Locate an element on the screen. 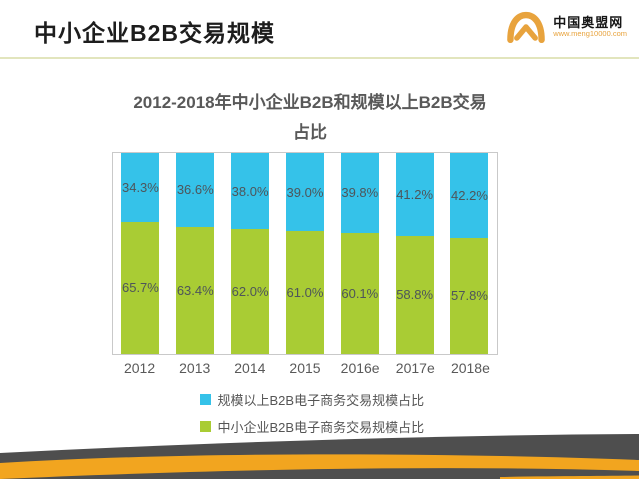 This screenshot has width=639, height=479. legend: 规模以上B2B电子商务交易规模占比 中小企业B2B电子商务交易规模占比 is located at coordinates (319, 413).